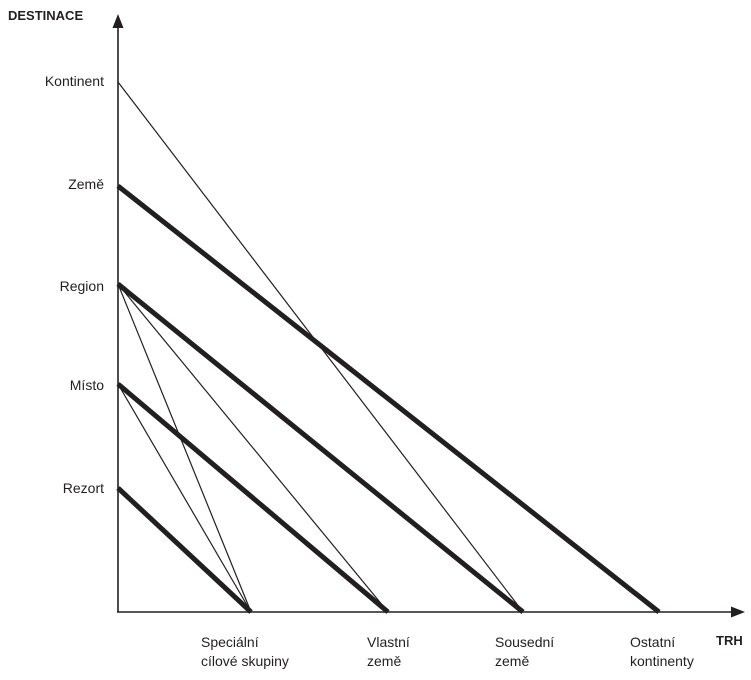  I want to click on destination-label-rezort: Rezort, so click(83, 488).